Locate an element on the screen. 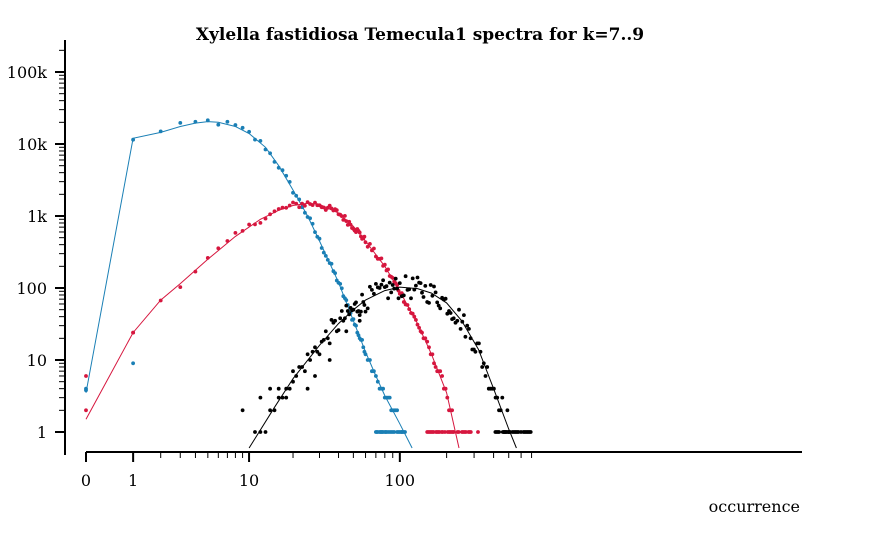 Image resolution: width=874 pixels, height=540 pixels. y-tick-label: 1k is located at coordinates (37, 216).